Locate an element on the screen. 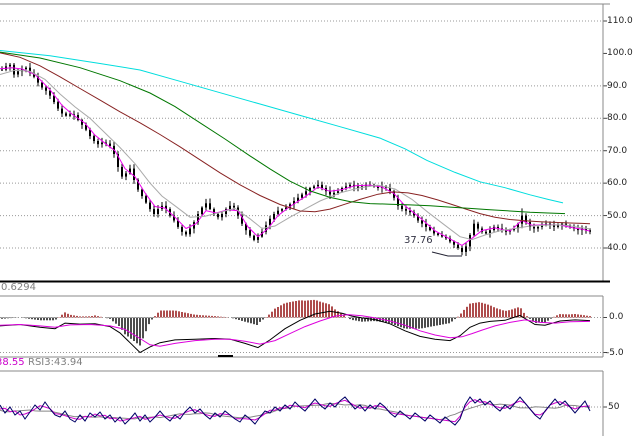 The height and width of the screenshot is (436, 640). main-y-axis-label: 50.0 is located at coordinates (617, 215).